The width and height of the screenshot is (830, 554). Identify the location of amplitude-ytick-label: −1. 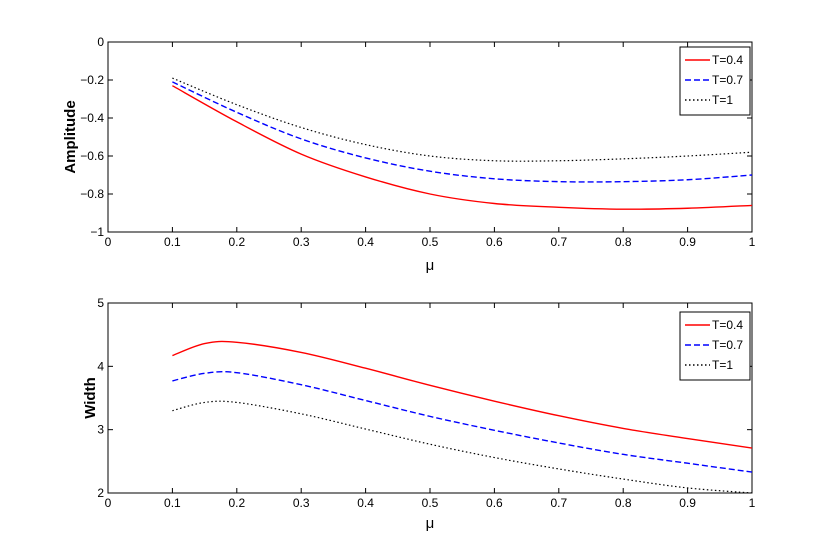
(97, 232).